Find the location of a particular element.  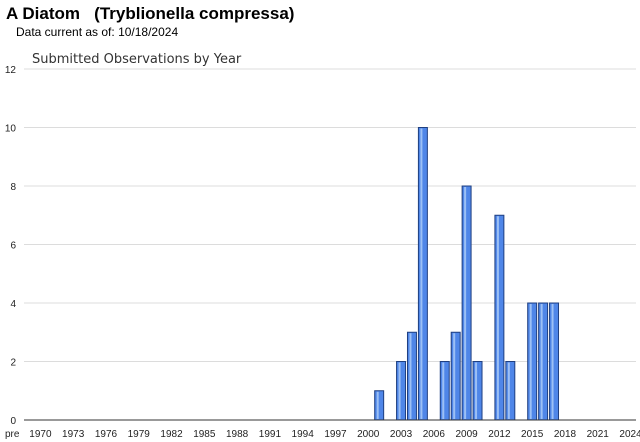

x-tick-label: 2015 is located at coordinates (532, 434).